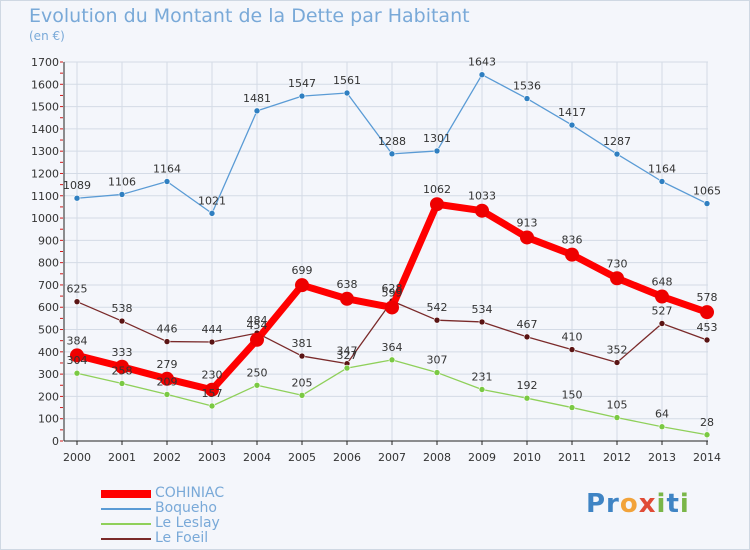 The height and width of the screenshot is (550, 750). Describe the element at coordinates (45, 196) in the screenshot. I see `y-tick-label: 1100` at that location.